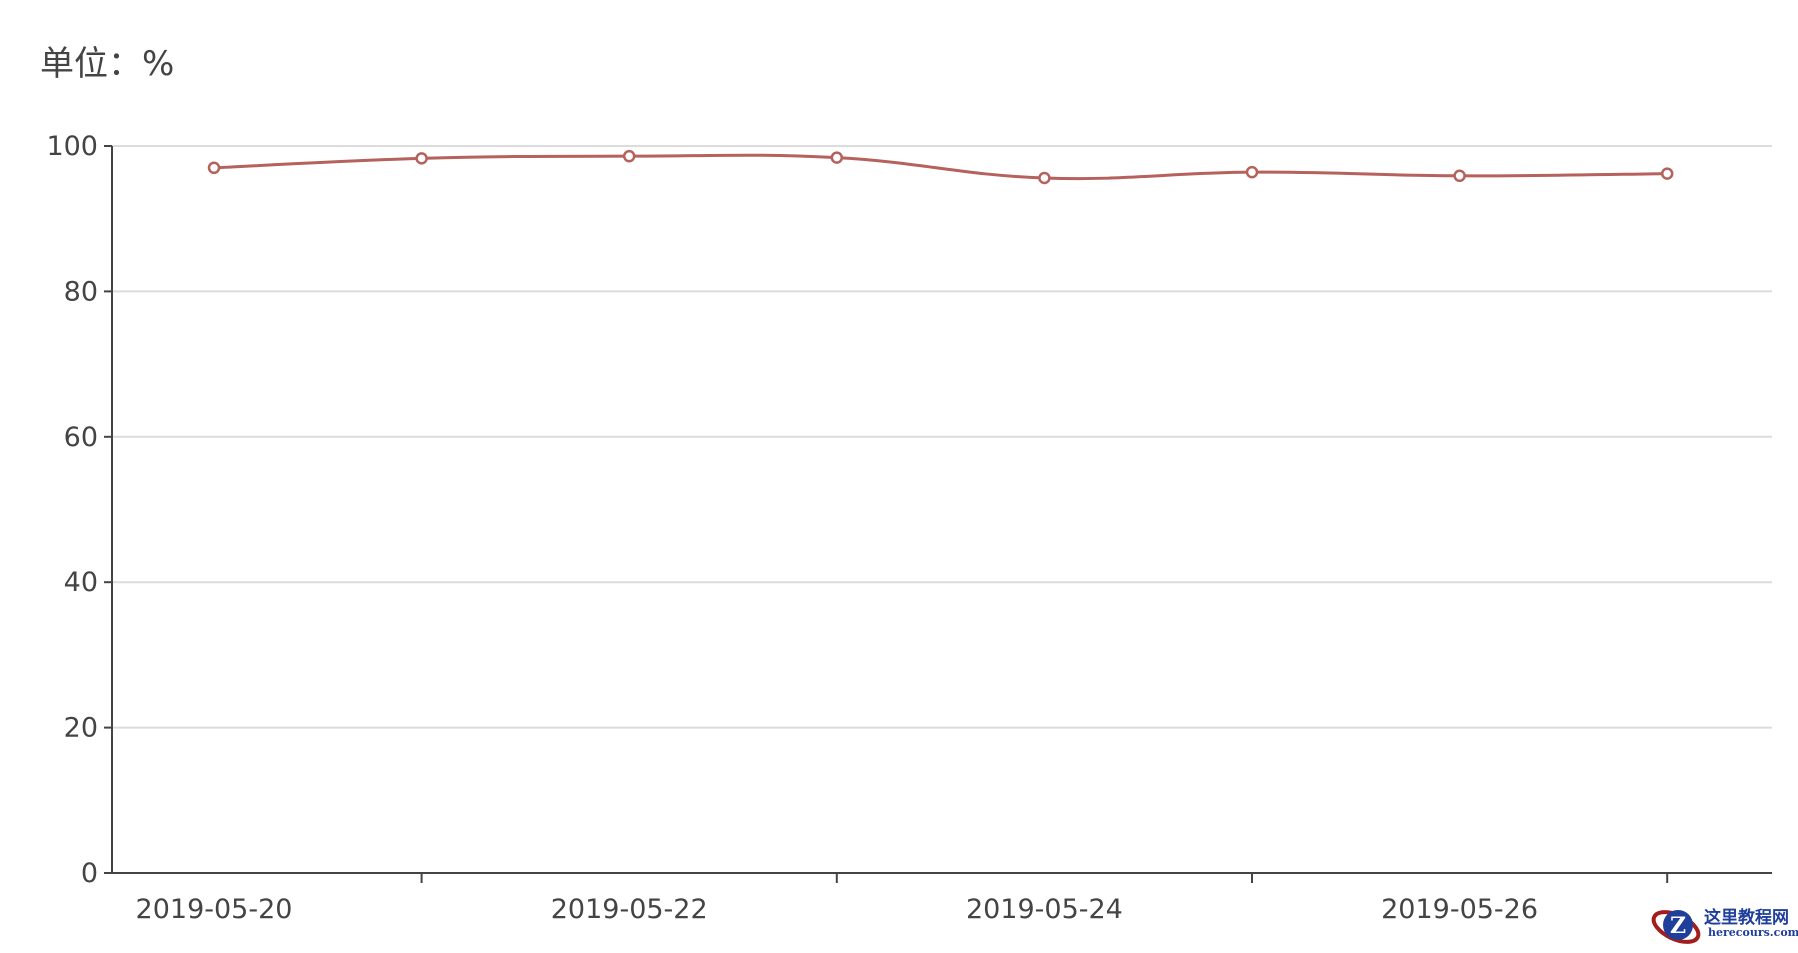 The width and height of the screenshot is (1798, 953). What do you see at coordinates (1746, 918) in the screenshot?
I see `watermark-title: 这里教程网` at bounding box center [1746, 918].